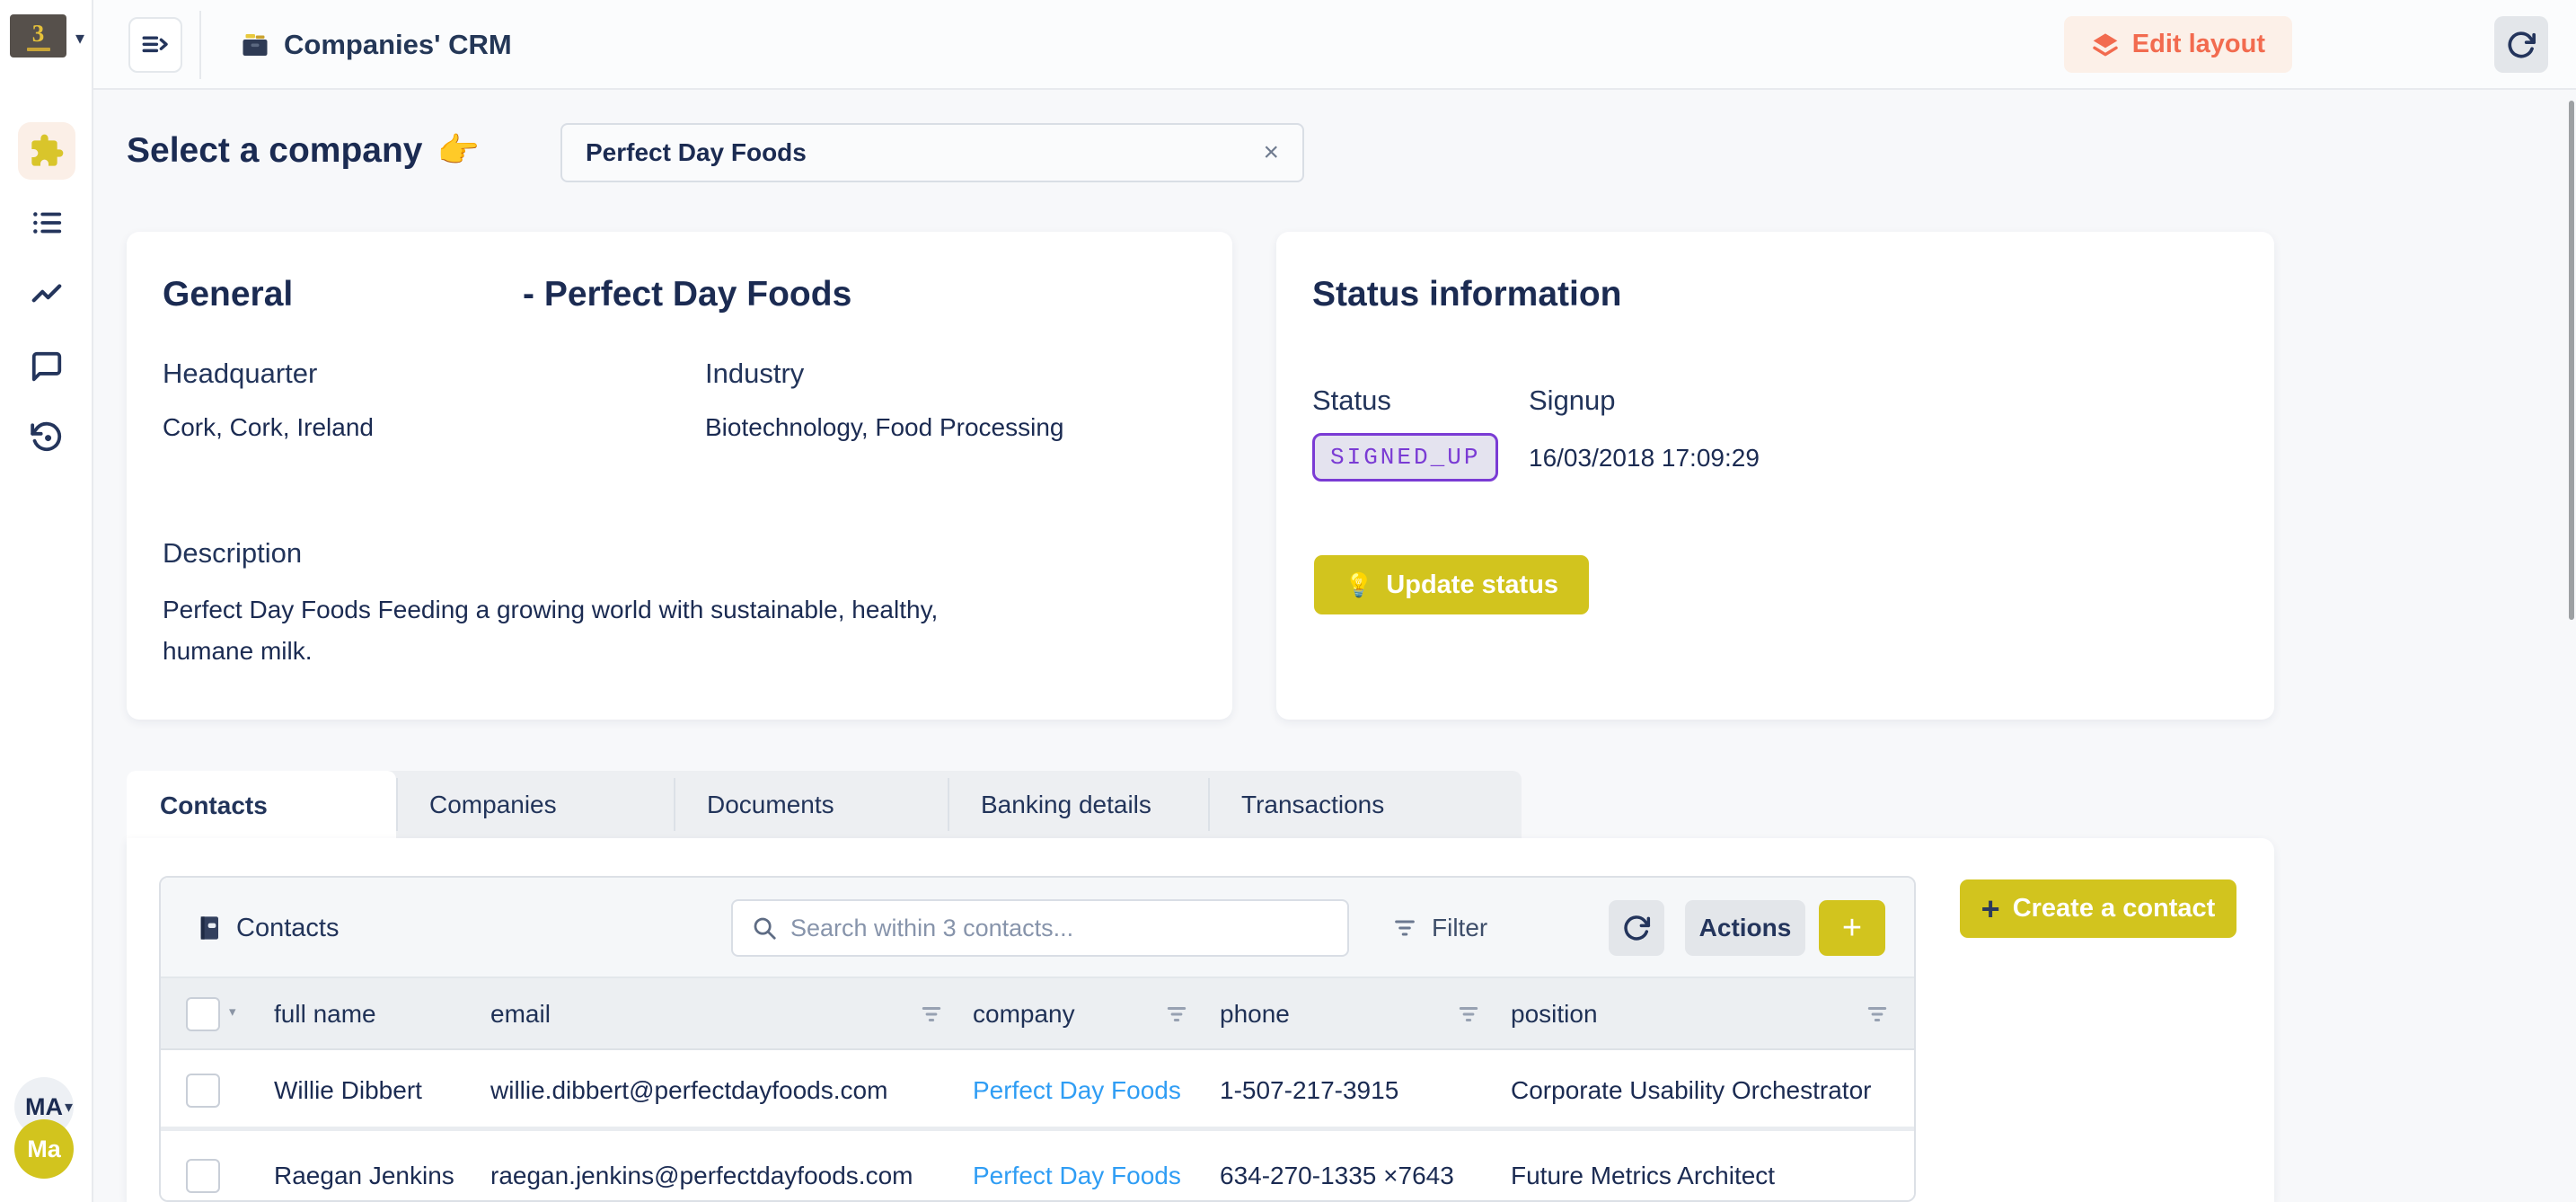  Describe the element at coordinates (520, 1014) in the screenshot. I see `column-header-email: email` at that location.